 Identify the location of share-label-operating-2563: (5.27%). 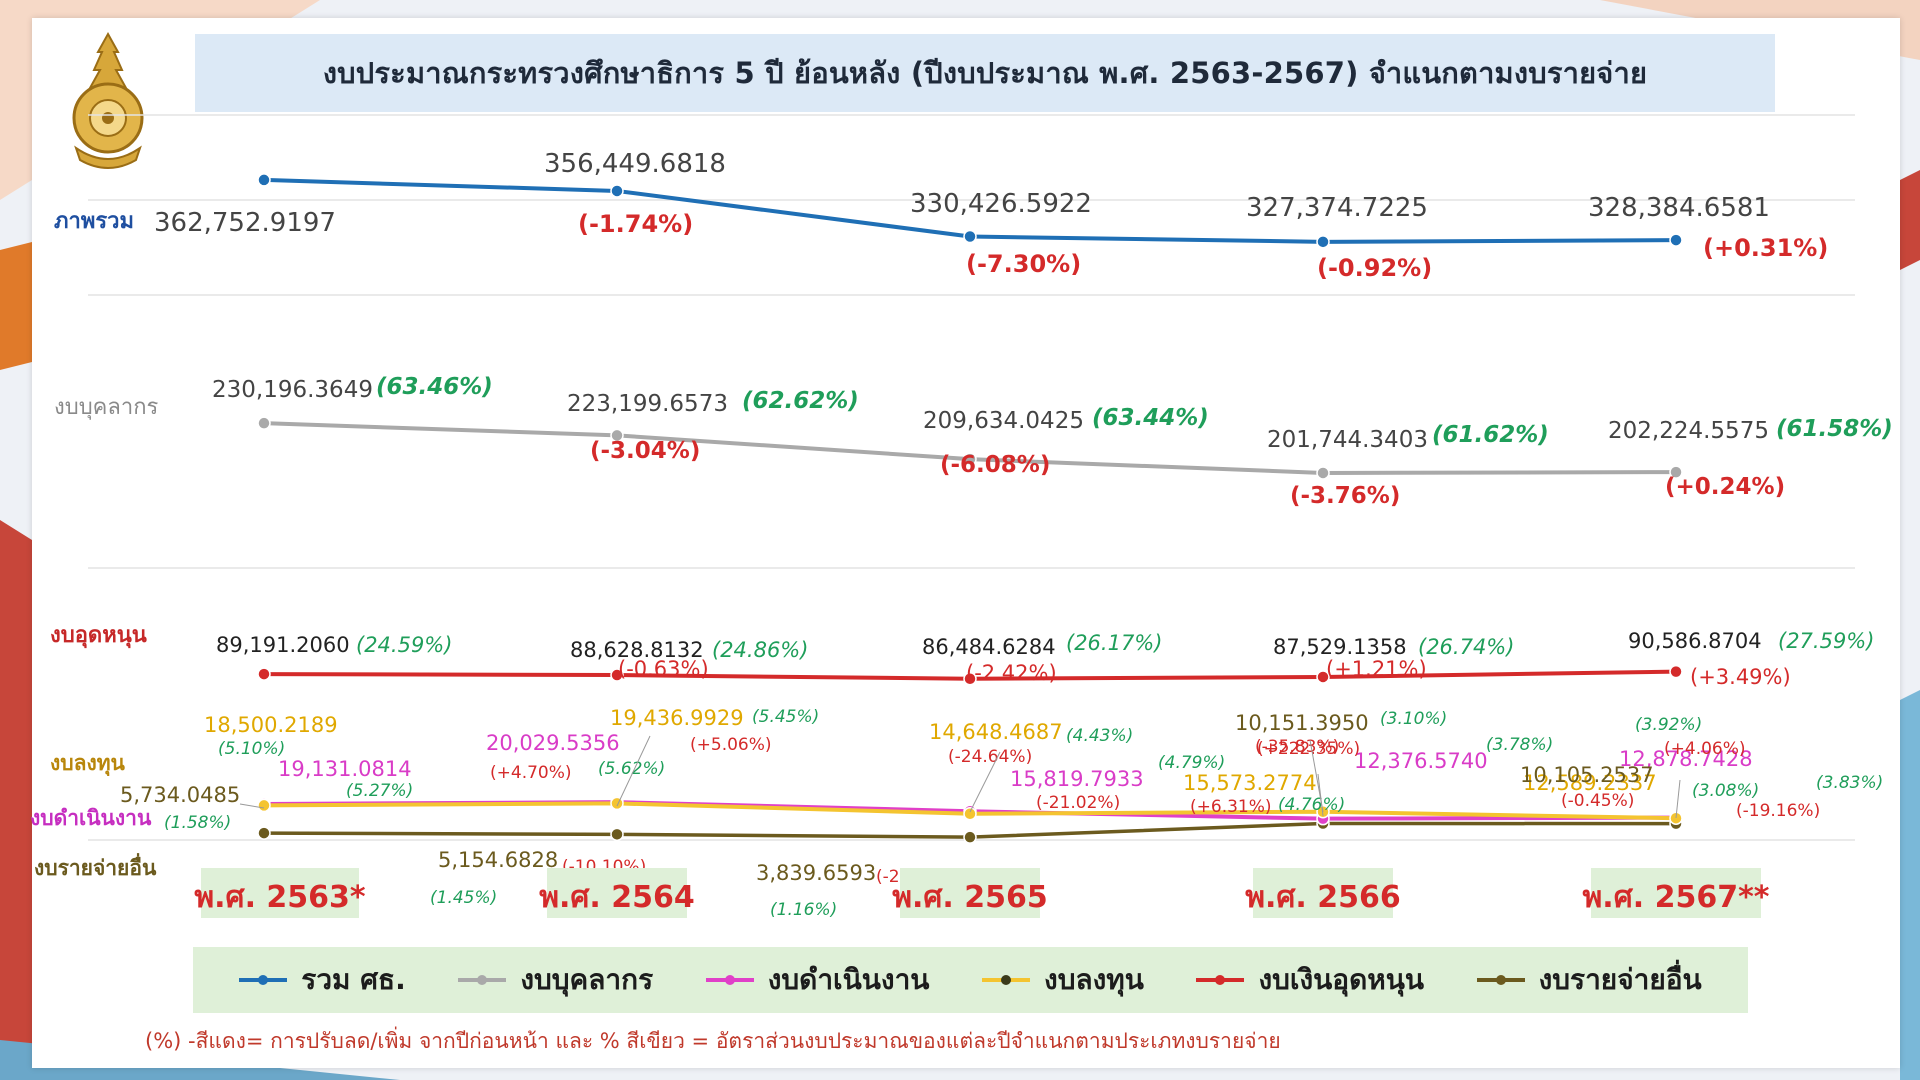
(379, 791).